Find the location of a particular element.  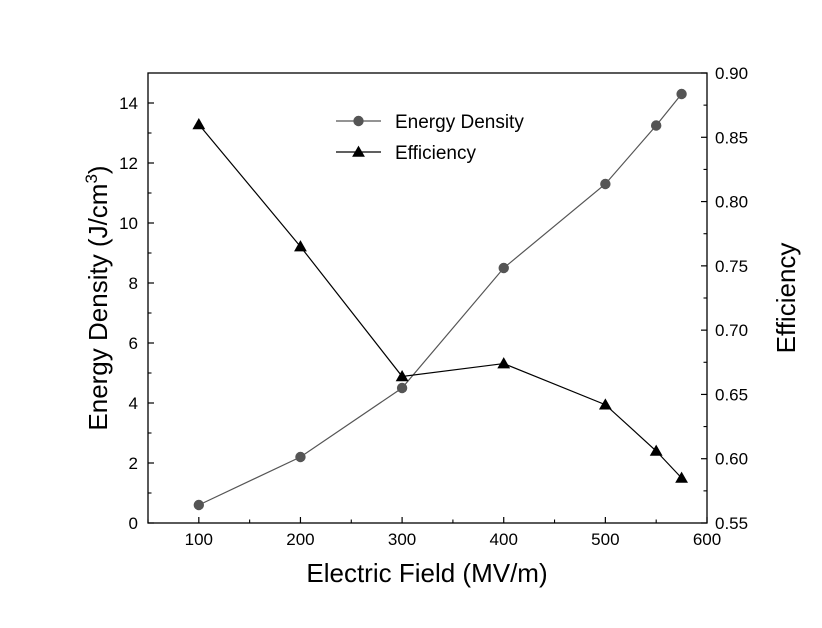

y-right-tick-label: 0.75 is located at coordinates (731, 266).